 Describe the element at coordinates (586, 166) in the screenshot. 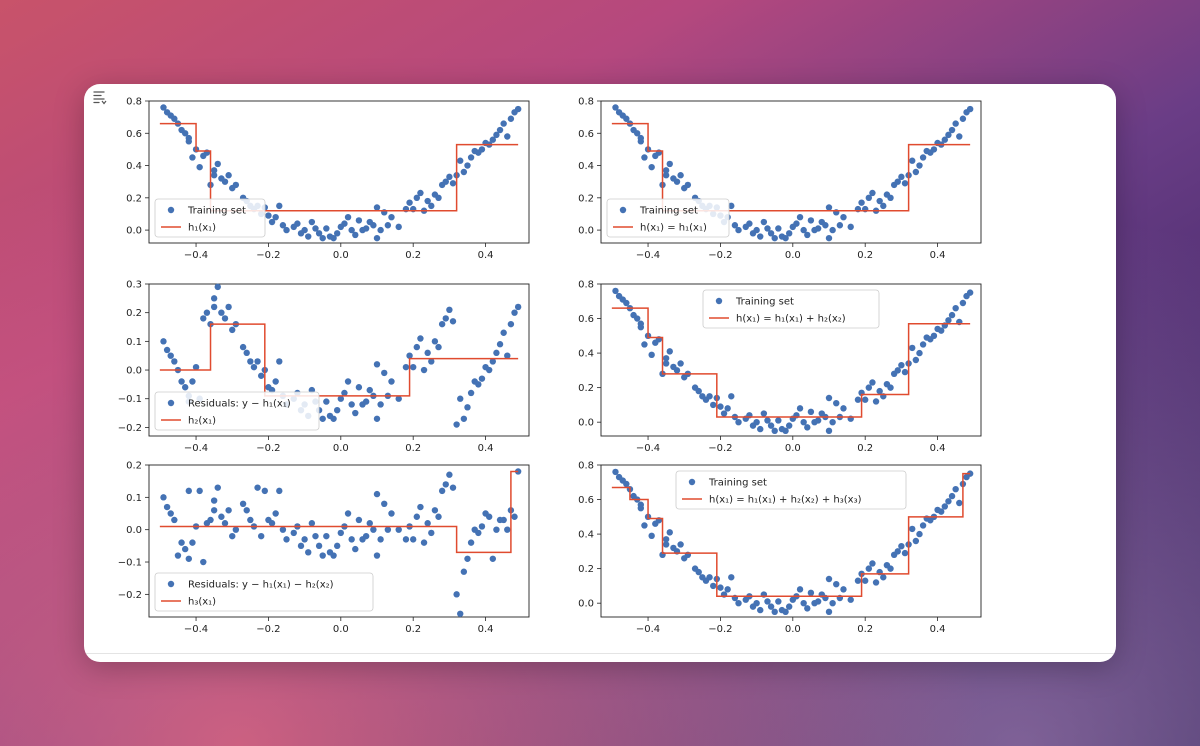

I see `y-tick-label: 0.4` at that location.